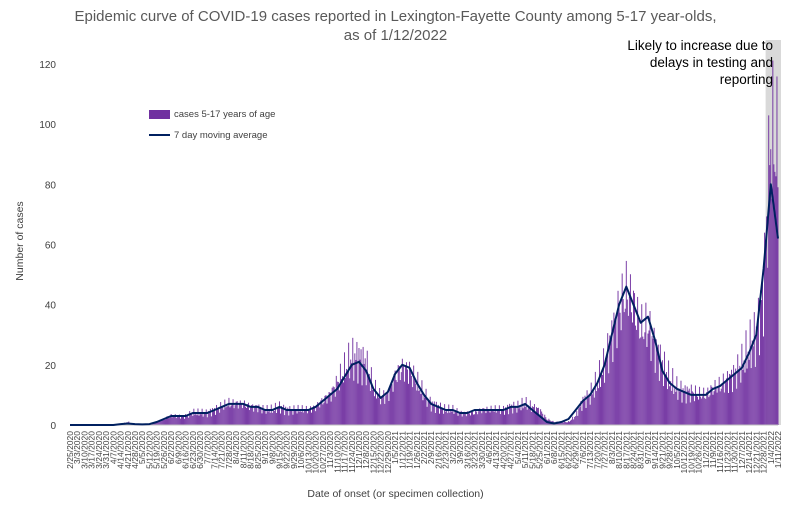  I want to click on x-tick-label: 5/12/2020, so click(149, 450).